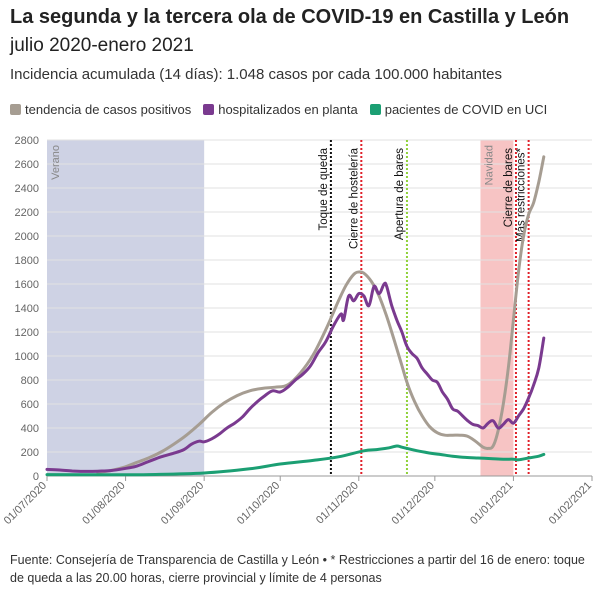 The height and width of the screenshot is (610, 605). What do you see at coordinates (27, 141) in the screenshot?
I see `y-tick-label-2800: 2800` at bounding box center [27, 141].